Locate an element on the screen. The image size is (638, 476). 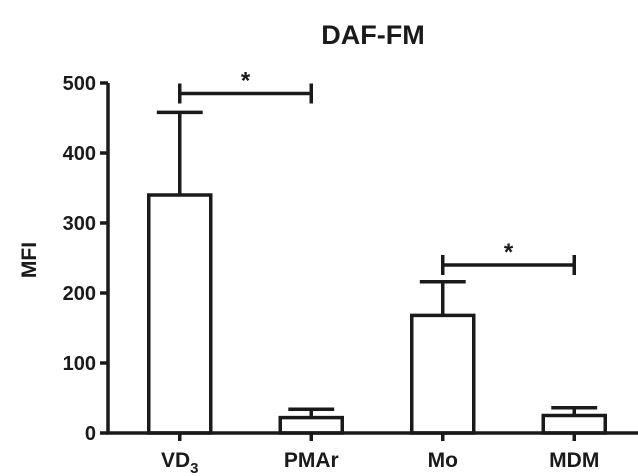
x-tick-label-2: Mo is located at coordinates (443, 460).